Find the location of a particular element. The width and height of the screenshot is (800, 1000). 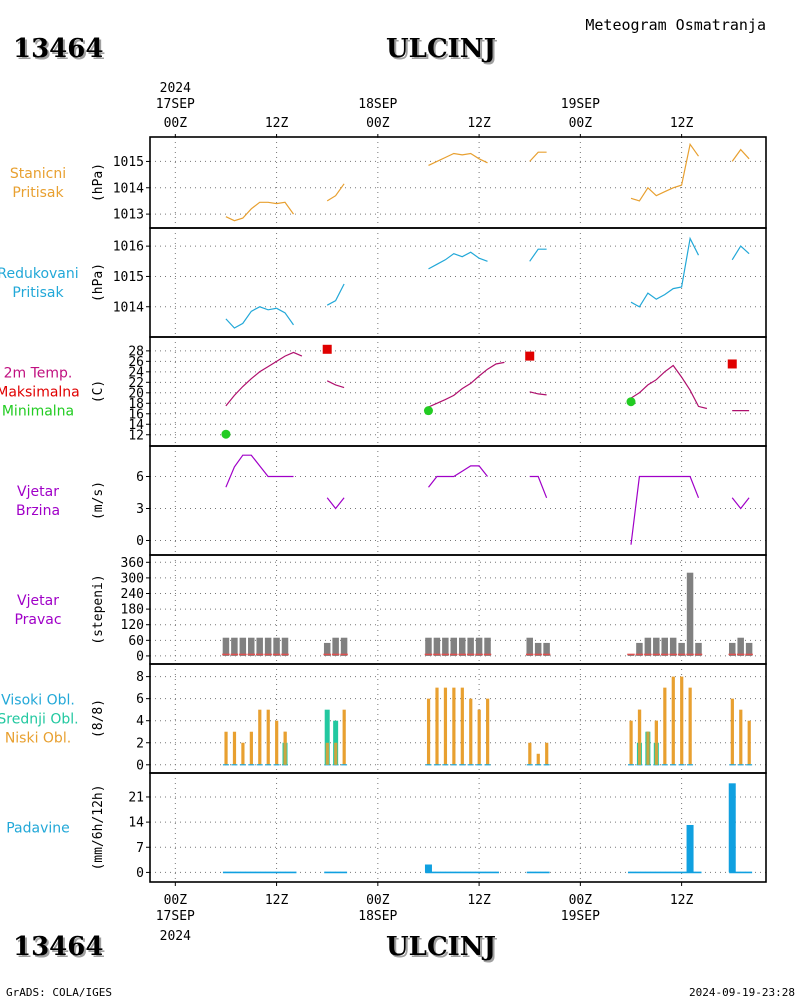

footer-station-name-shadow: ULCINJ is located at coordinates (443, 949).